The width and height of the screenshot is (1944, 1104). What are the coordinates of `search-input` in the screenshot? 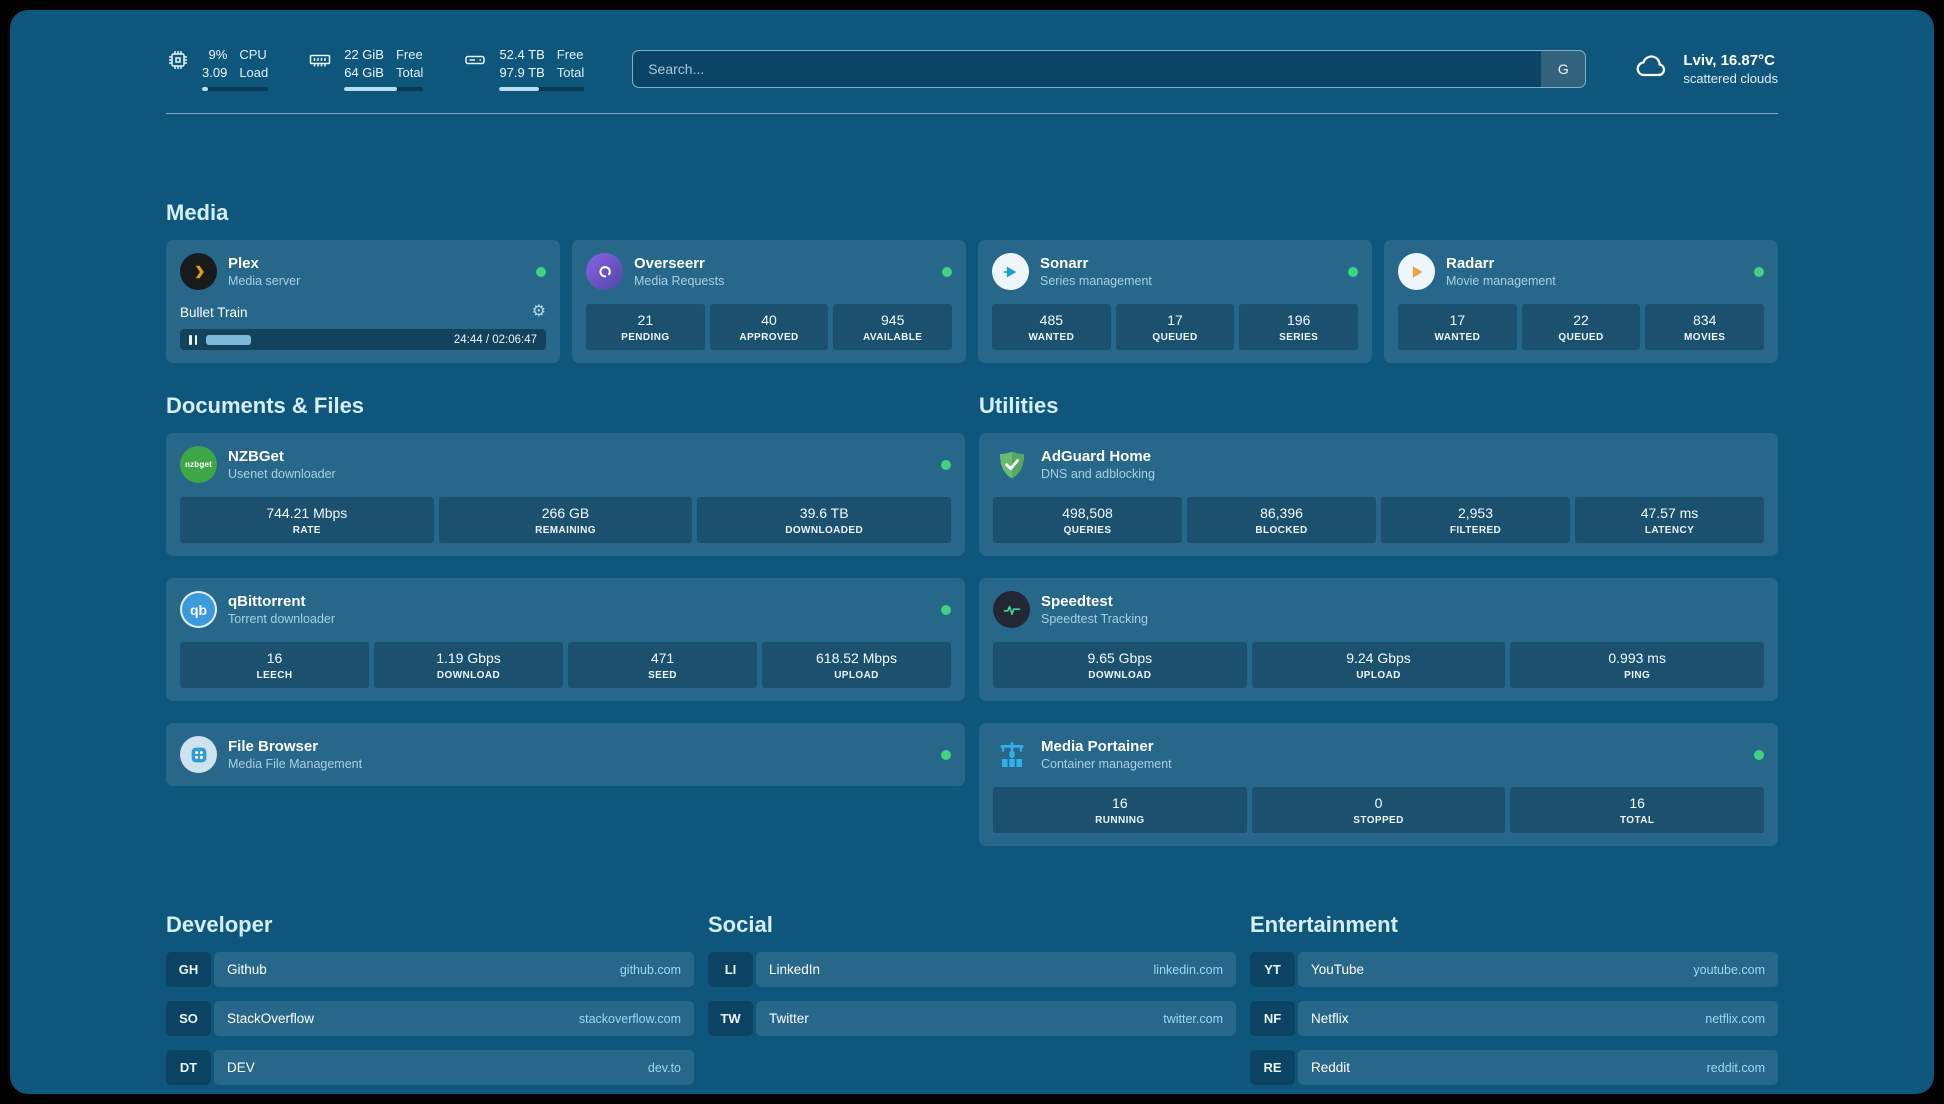 It's located at (1109, 68).